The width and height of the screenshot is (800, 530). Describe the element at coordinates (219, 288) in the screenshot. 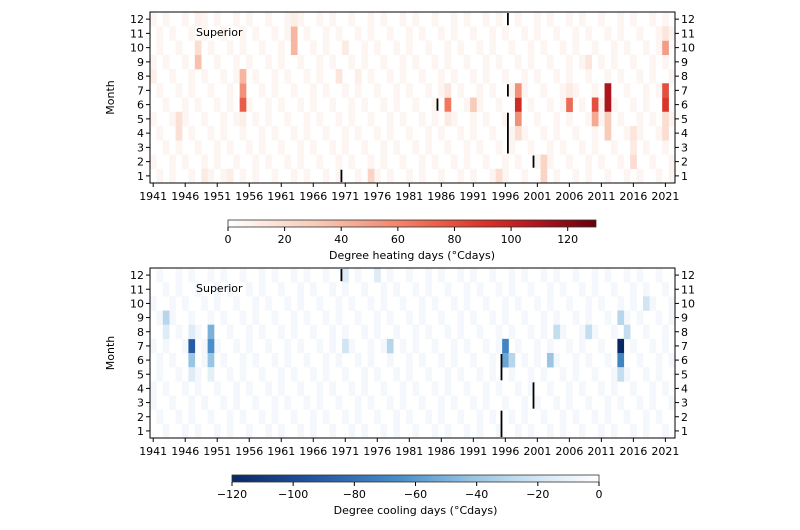

I see `lake-annotation: Superior` at that location.